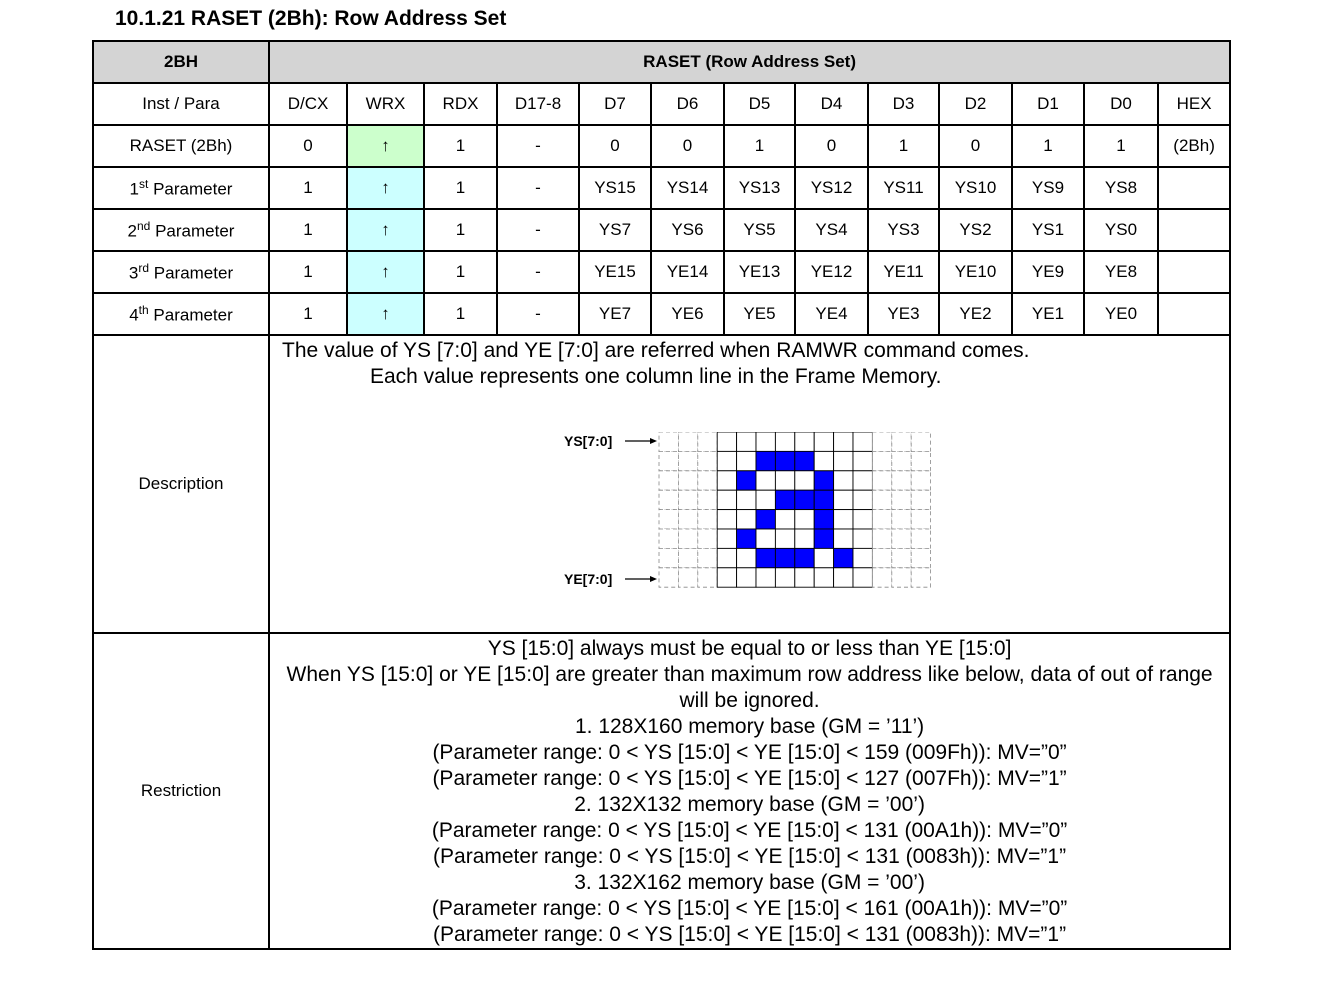 The image size is (1337, 986). Describe the element at coordinates (1121, 188) in the screenshot. I see `bit-cell: YS8` at that location.